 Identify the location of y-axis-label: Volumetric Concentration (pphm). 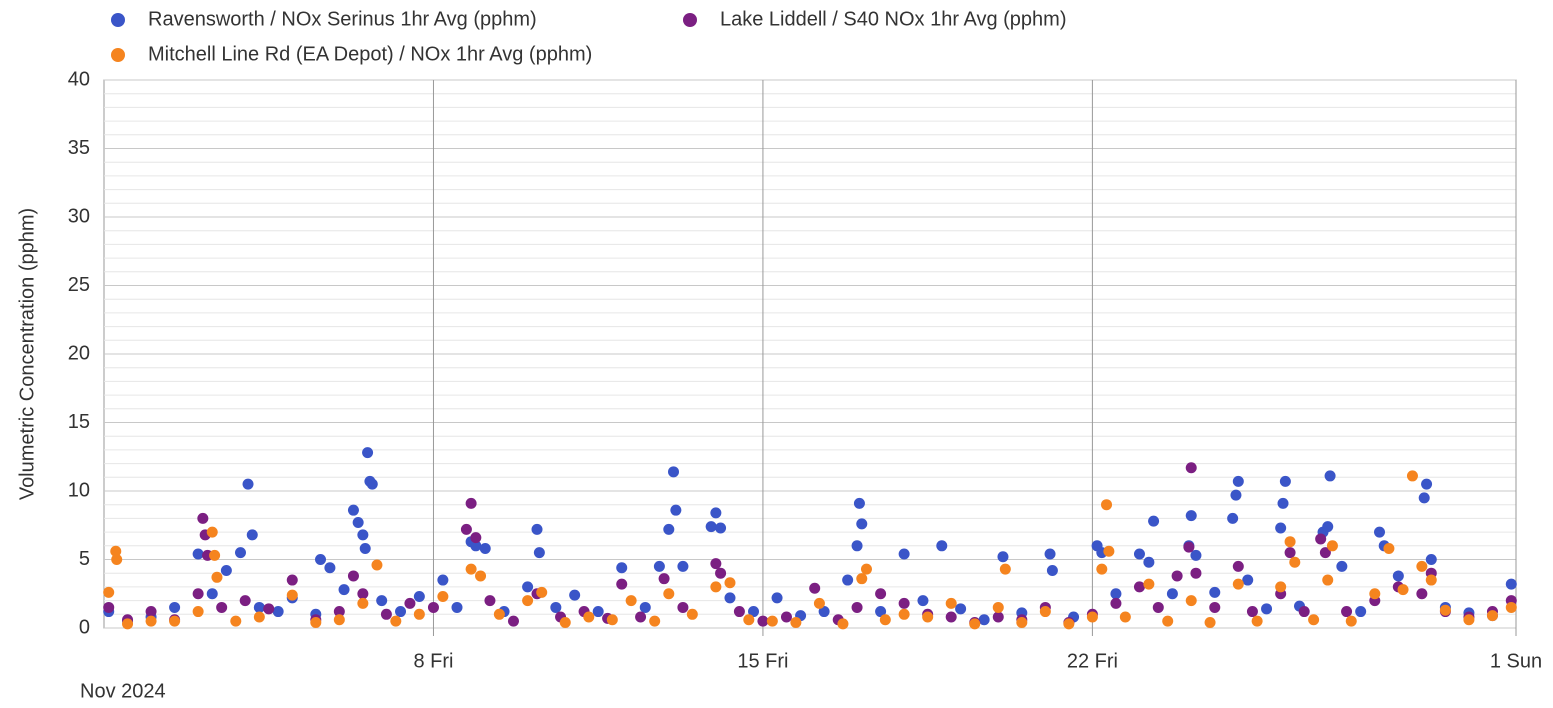
(27, 354).